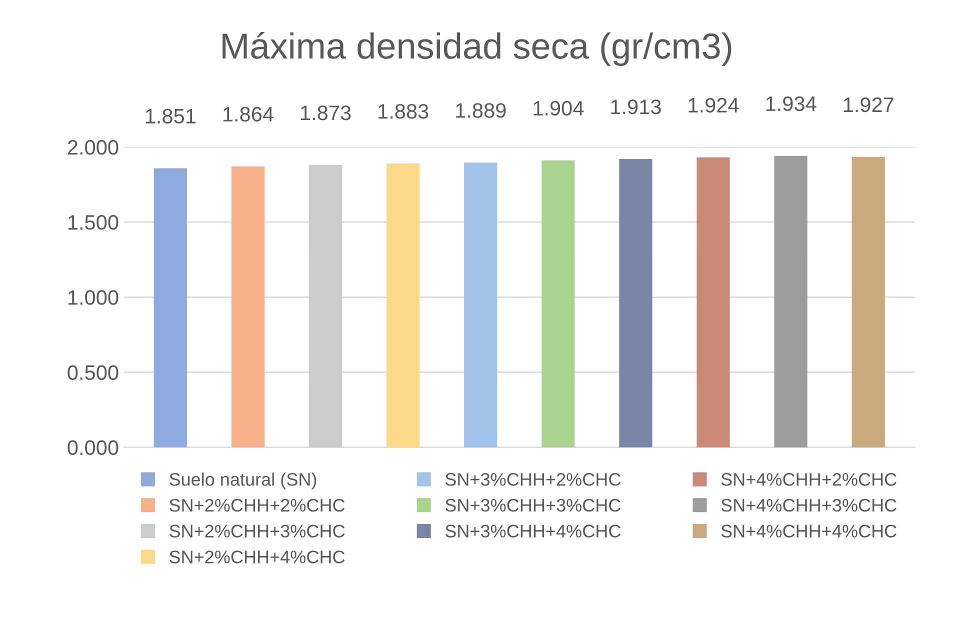 Image resolution: width=953 pixels, height=639 pixels. What do you see at coordinates (791, 104) in the screenshot?
I see `data-label: 1.934` at bounding box center [791, 104].